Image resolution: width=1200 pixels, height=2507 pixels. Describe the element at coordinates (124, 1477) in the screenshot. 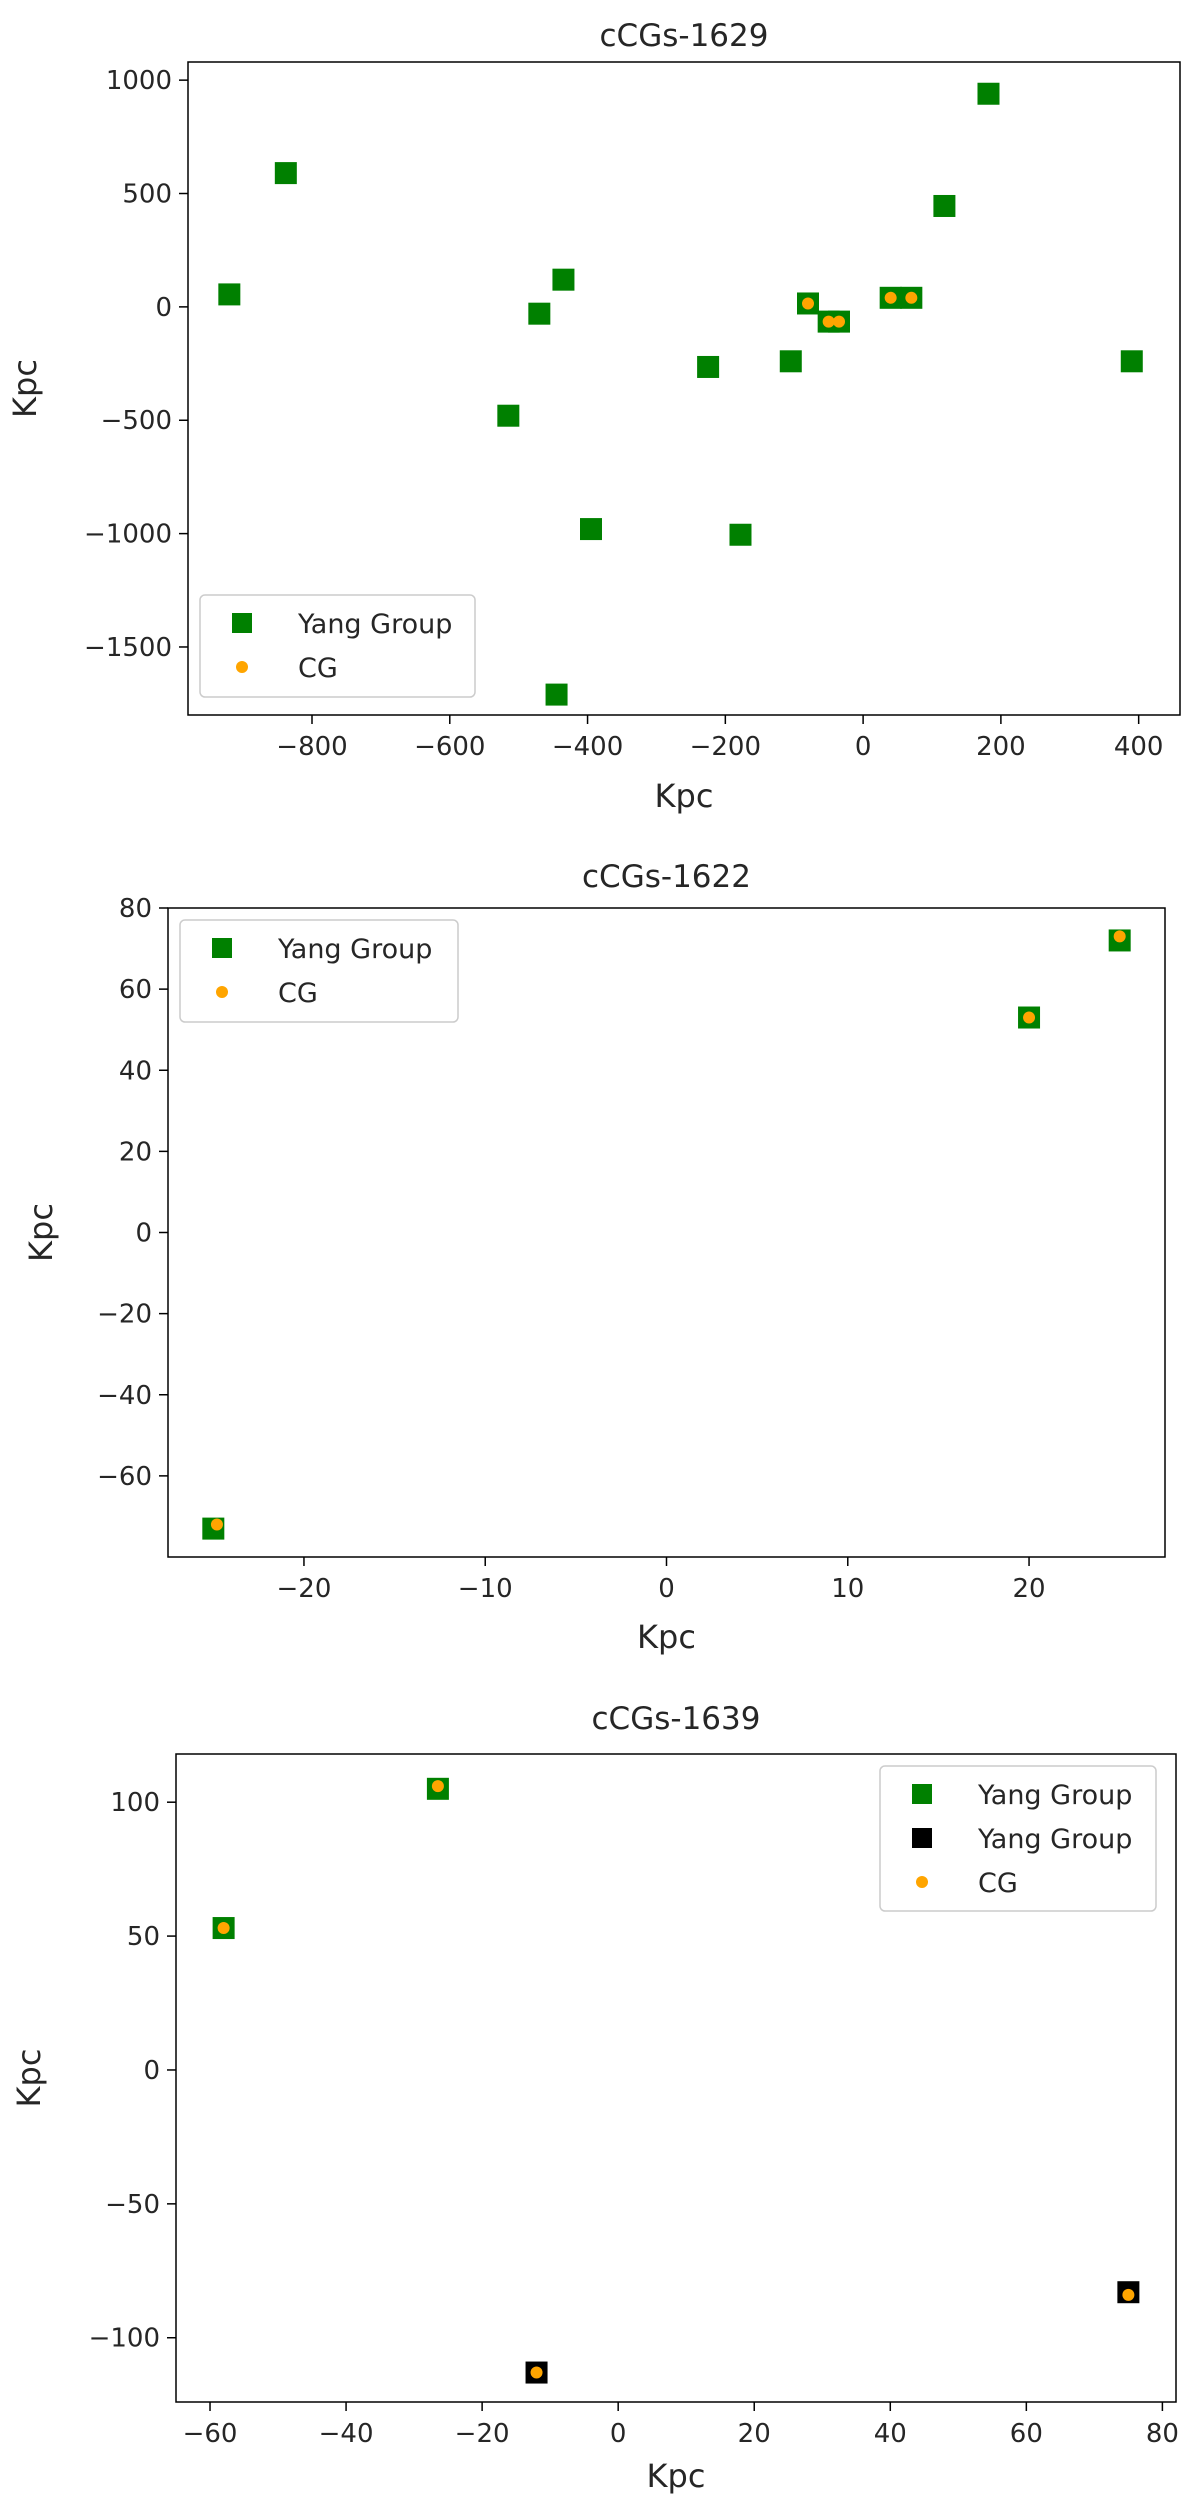

I see `y-tick-label: −60` at that location.